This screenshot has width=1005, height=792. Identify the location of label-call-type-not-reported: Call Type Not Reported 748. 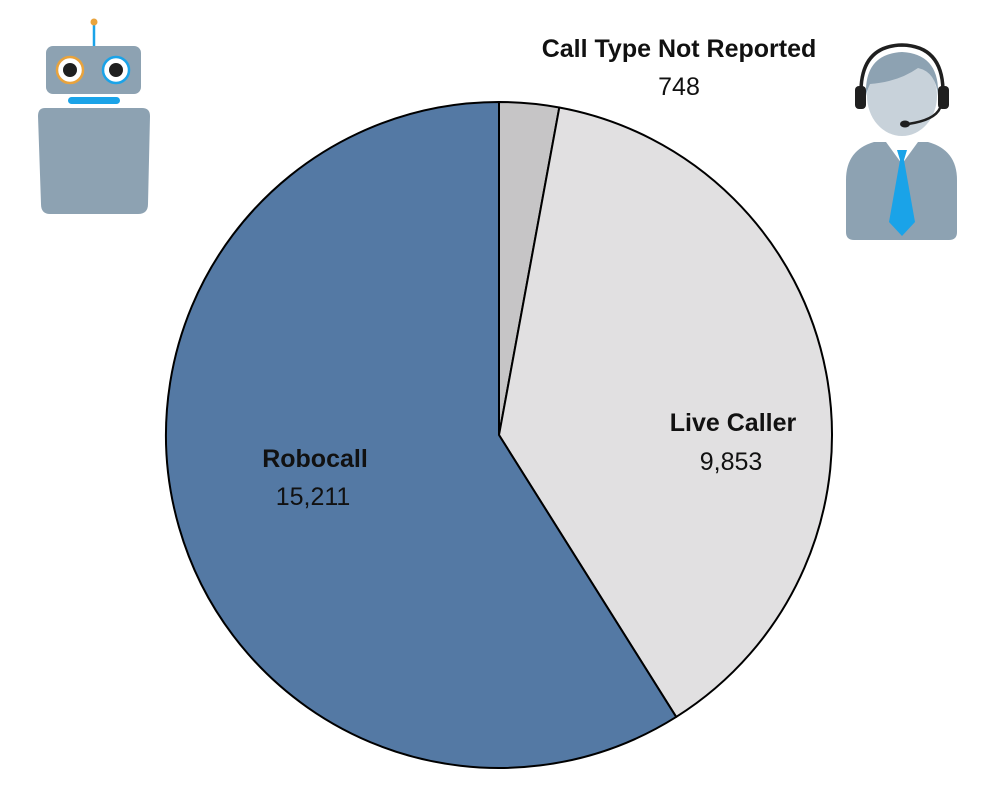
(679, 68).